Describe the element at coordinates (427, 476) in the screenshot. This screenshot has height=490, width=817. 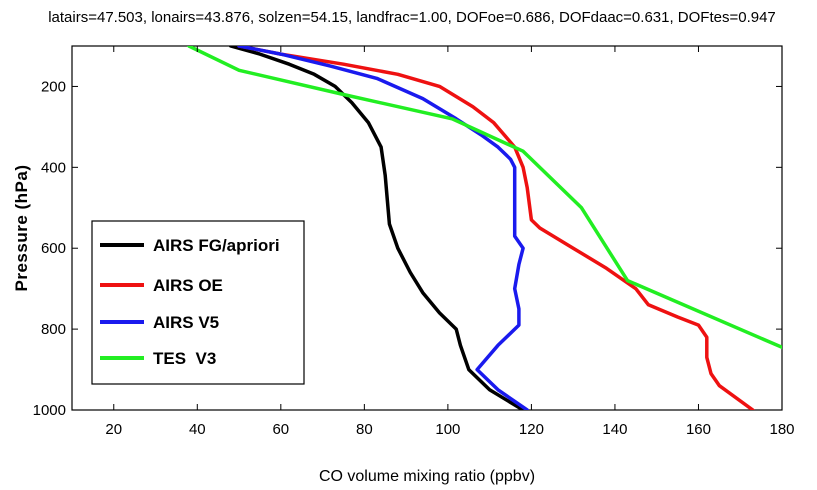
I see `x-axis-label: CO volume mixing ratio (ppbv)` at that location.